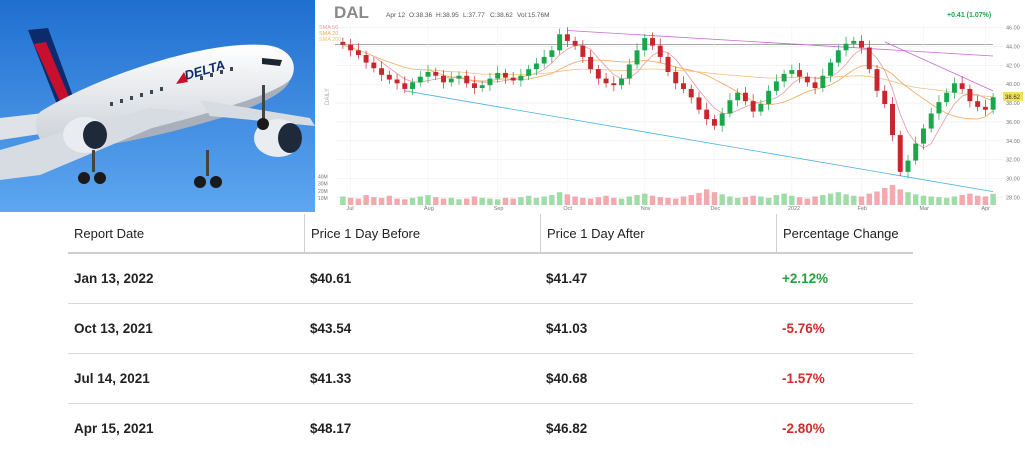  What do you see at coordinates (924, 209) in the screenshot?
I see `x-tick-label: Mar` at bounding box center [924, 209].